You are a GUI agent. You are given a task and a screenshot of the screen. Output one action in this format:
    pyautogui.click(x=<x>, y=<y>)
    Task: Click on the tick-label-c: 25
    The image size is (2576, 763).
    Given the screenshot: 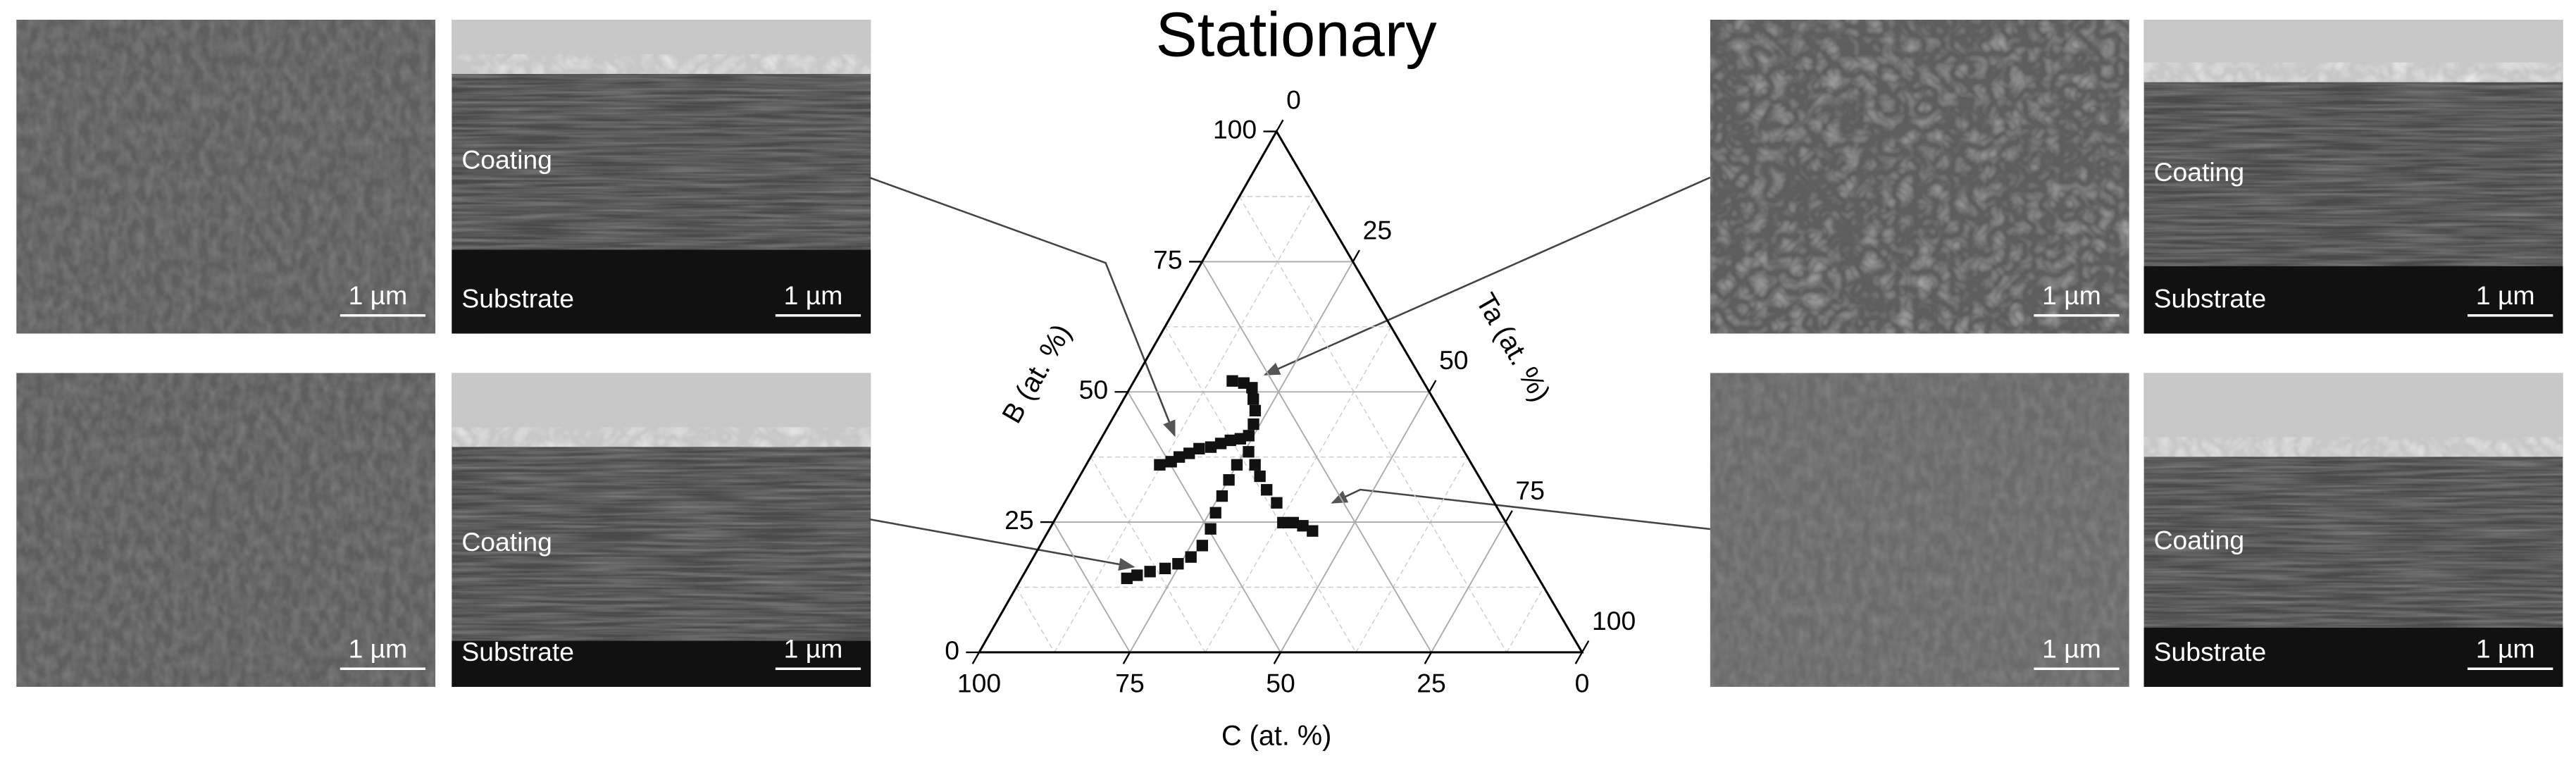 What is the action you would take?
    pyautogui.click(x=1431, y=683)
    